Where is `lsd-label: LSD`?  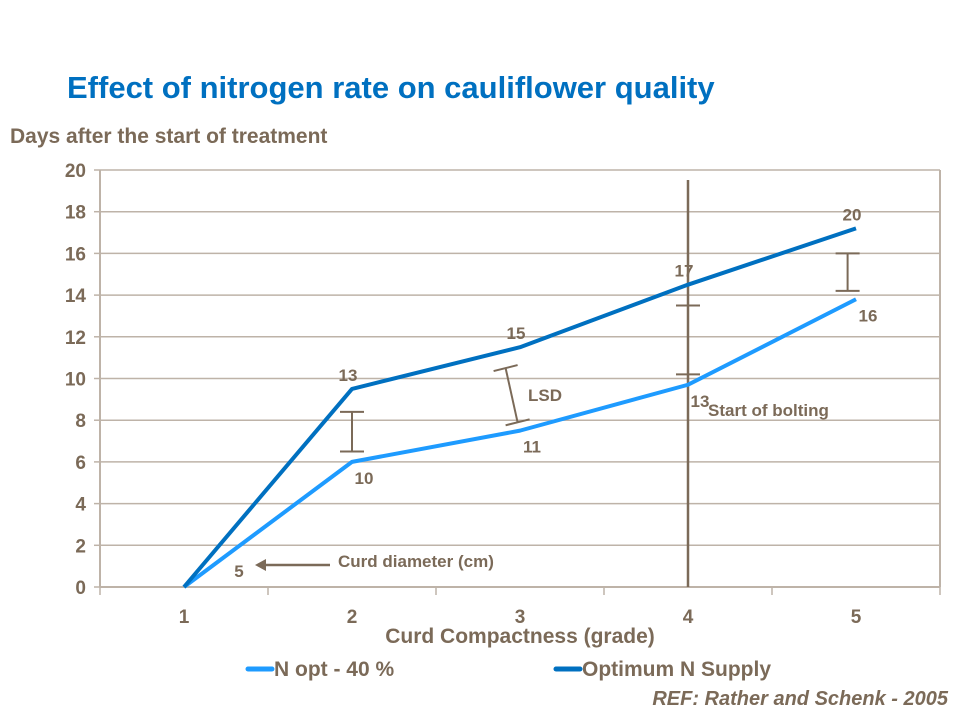 lsd-label: LSD is located at coordinates (545, 395).